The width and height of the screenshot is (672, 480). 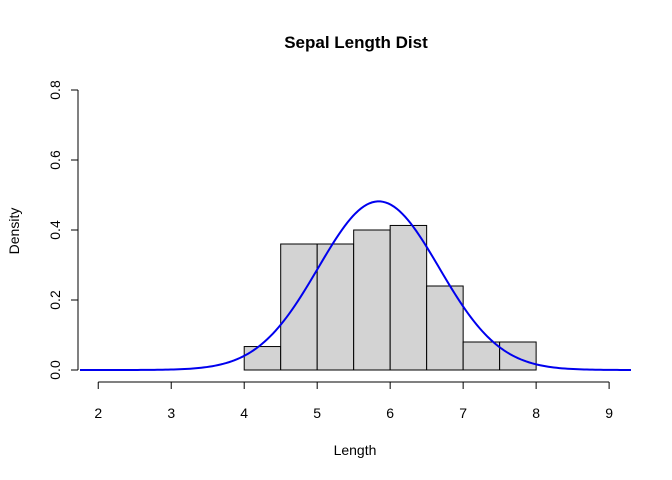 What do you see at coordinates (55, 90) in the screenshot?
I see `y-tick-label-4: 0.8` at bounding box center [55, 90].